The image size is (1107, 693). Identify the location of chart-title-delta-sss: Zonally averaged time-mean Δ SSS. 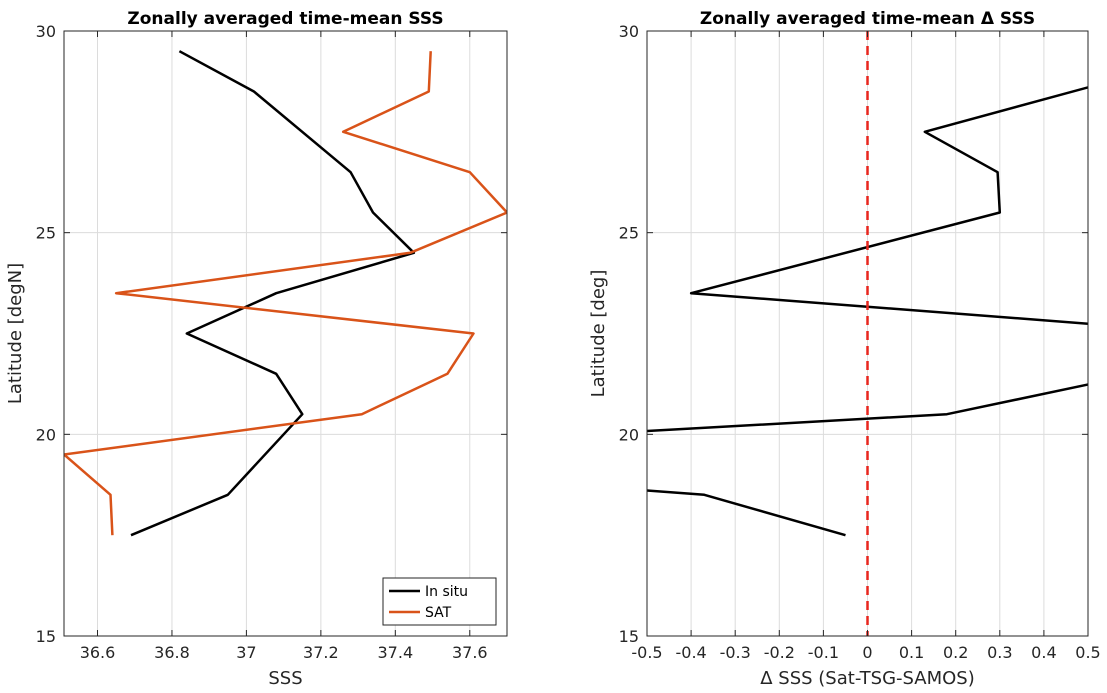
(867, 19).